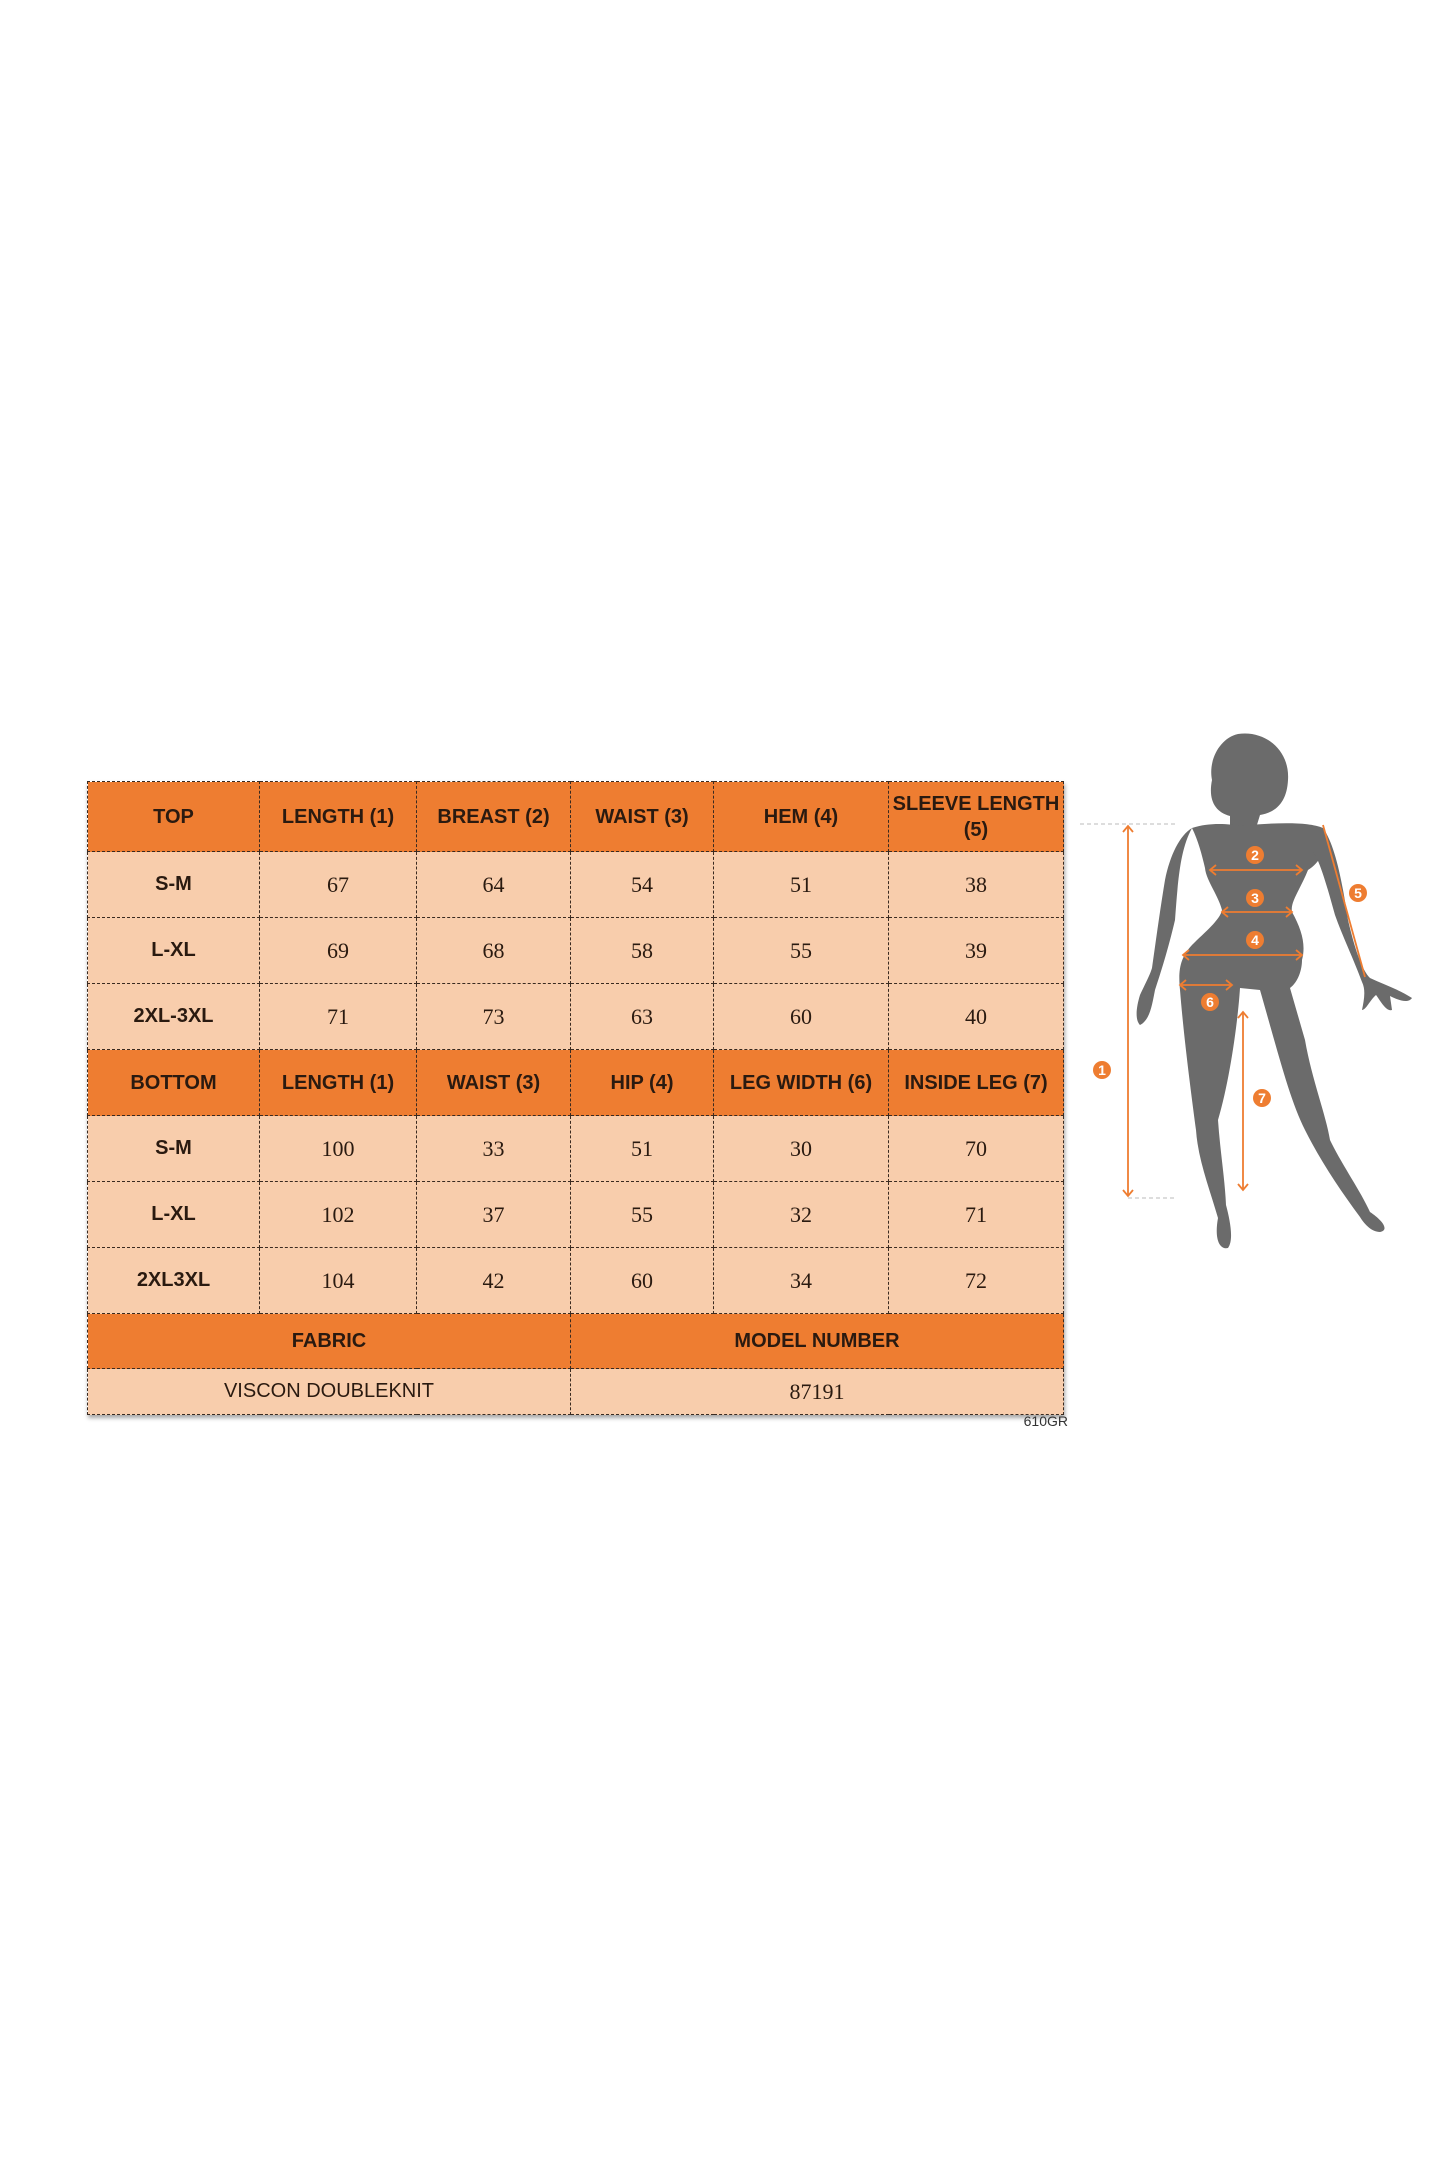 The height and width of the screenshot is (2160, 1440). I want to click on info-header-row: FABRIC MODEL NUMBER, so click(575, 1341).